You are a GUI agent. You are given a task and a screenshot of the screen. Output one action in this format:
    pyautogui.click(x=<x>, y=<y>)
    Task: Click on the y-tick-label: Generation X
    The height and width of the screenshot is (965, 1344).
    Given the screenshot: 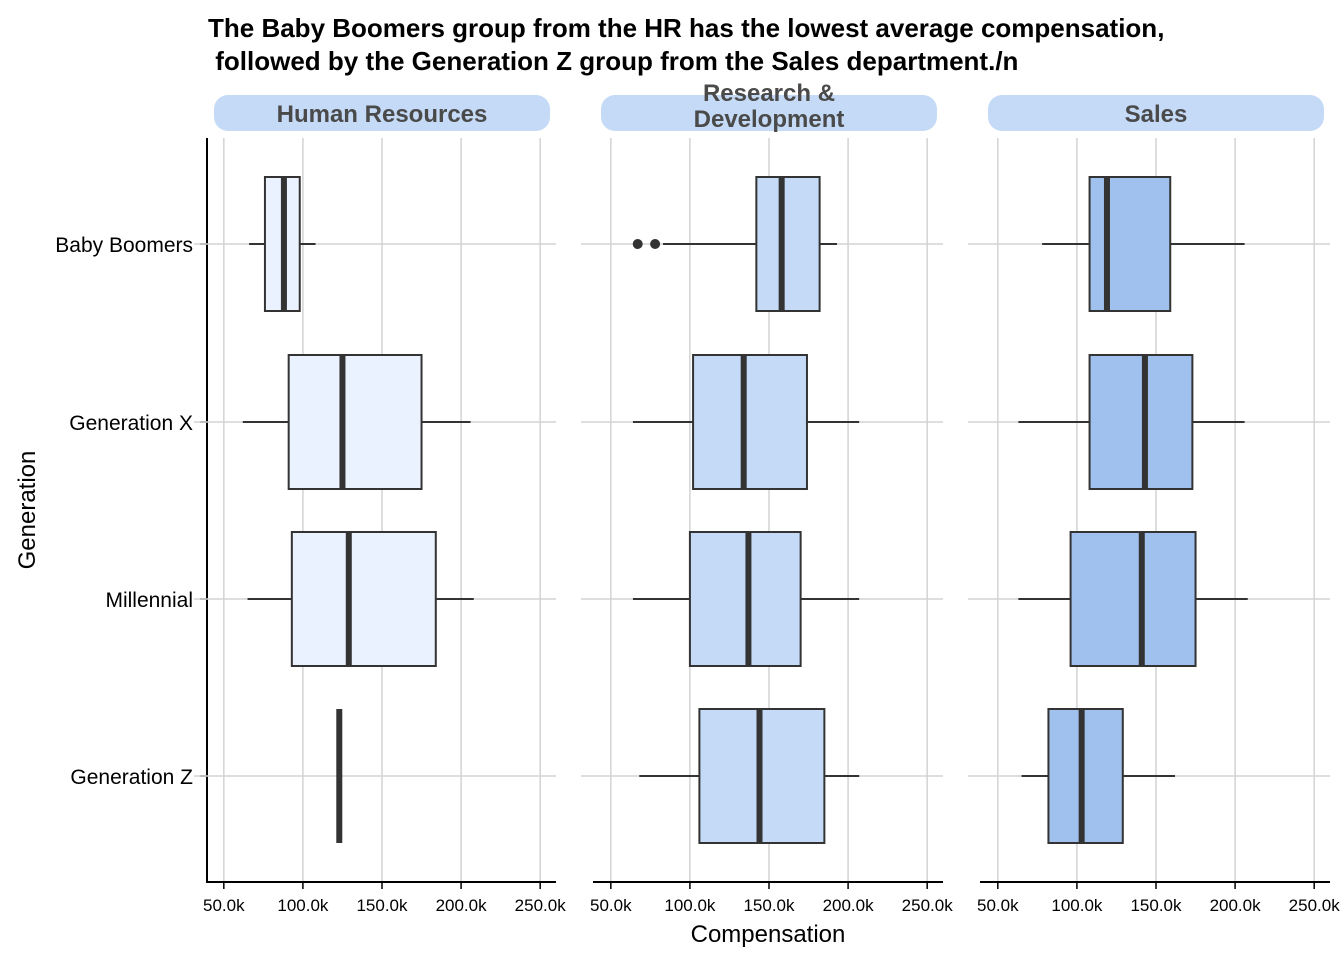 What is the action you would take?
    pyautogui.click(x=131, y=423)
    